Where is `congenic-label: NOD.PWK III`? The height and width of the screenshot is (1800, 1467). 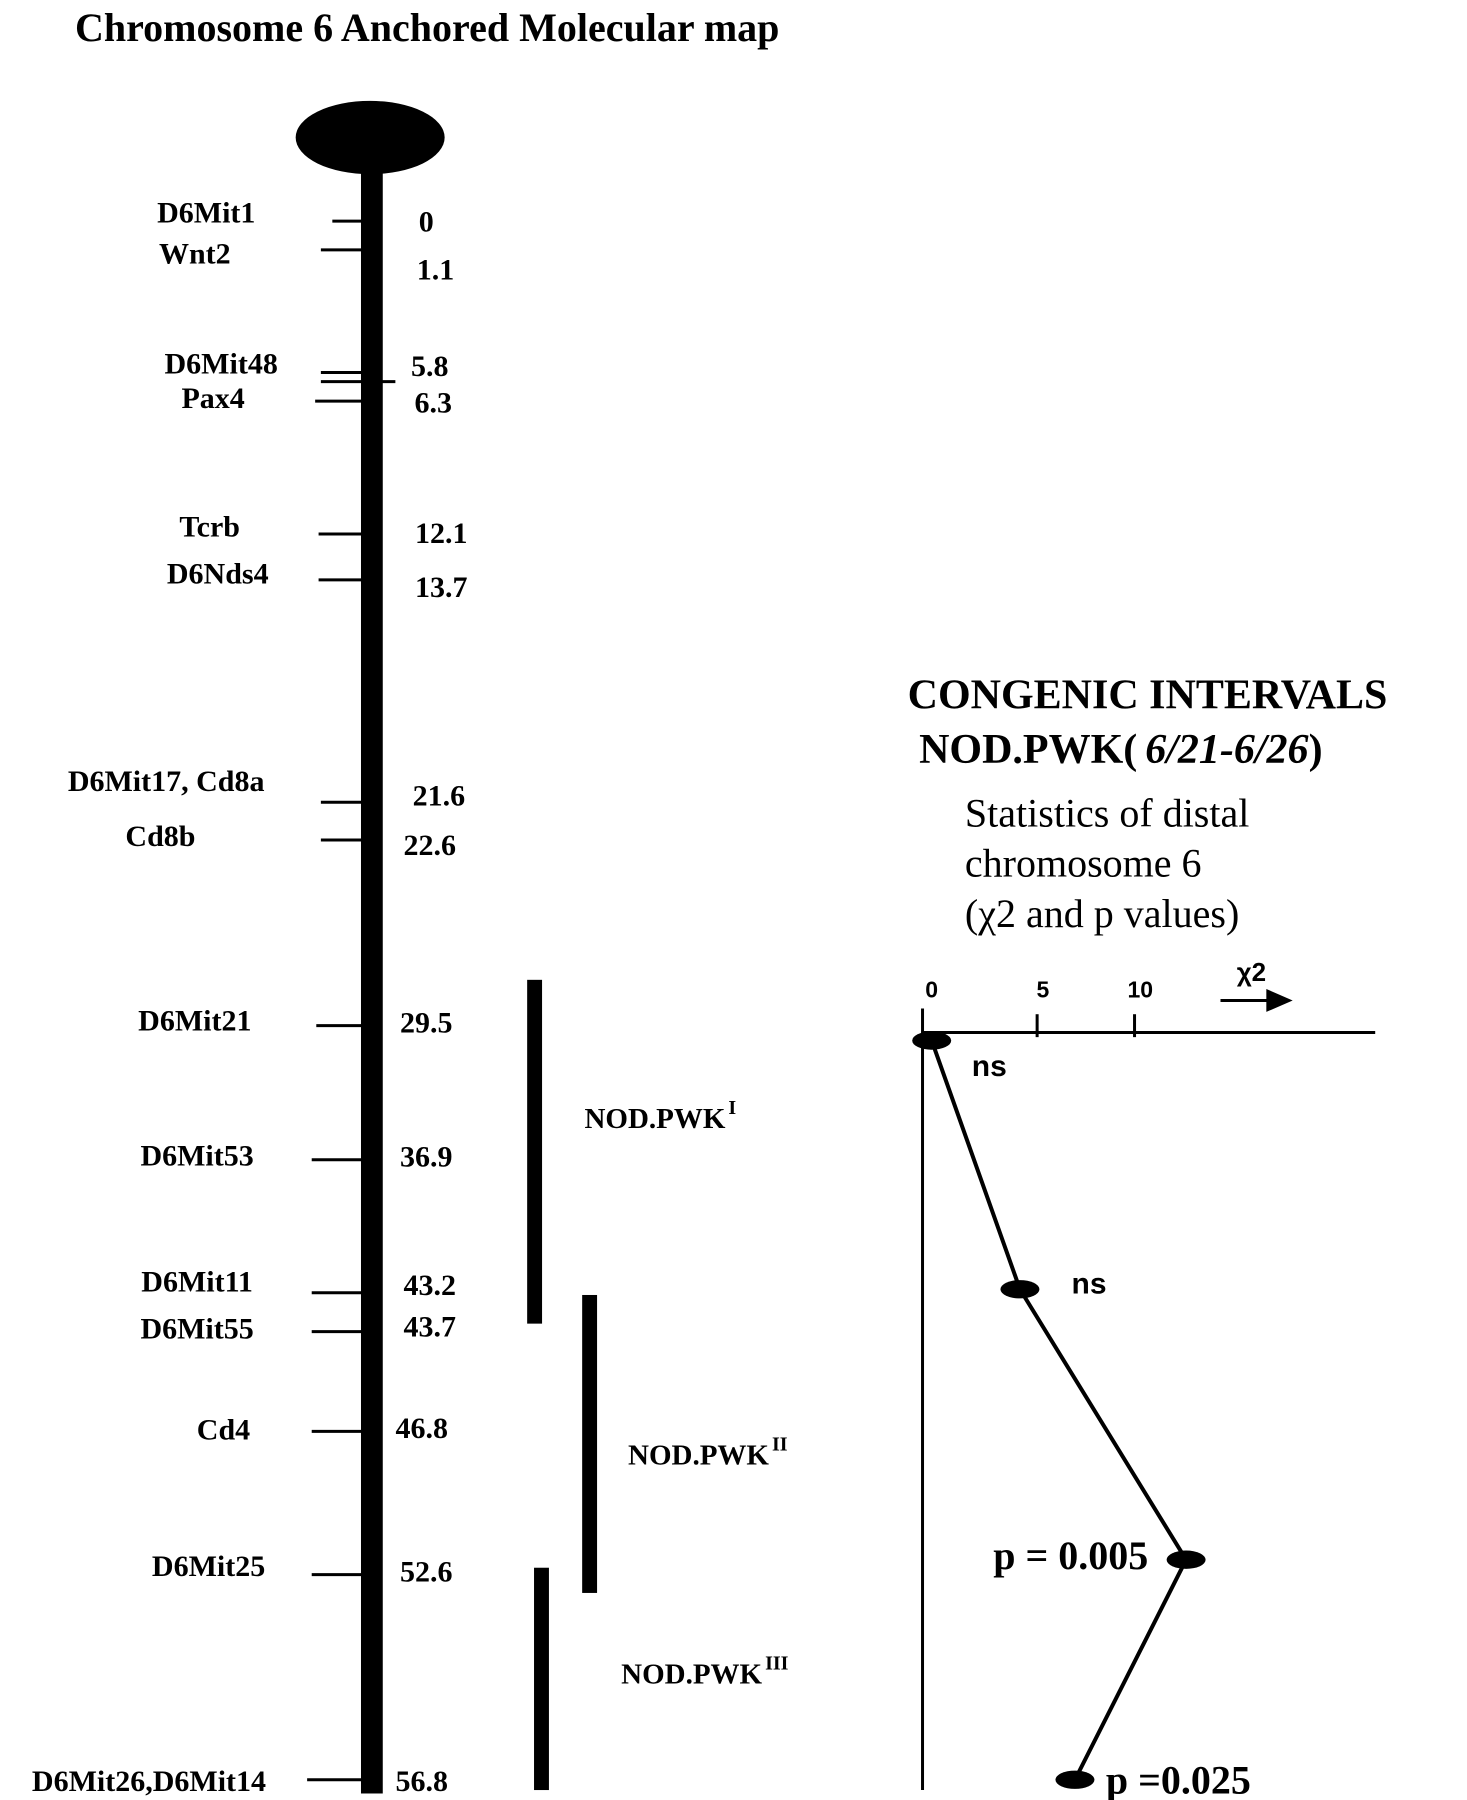 congenic-label: NOD.PWK III is located at coordinates (705, 1671).